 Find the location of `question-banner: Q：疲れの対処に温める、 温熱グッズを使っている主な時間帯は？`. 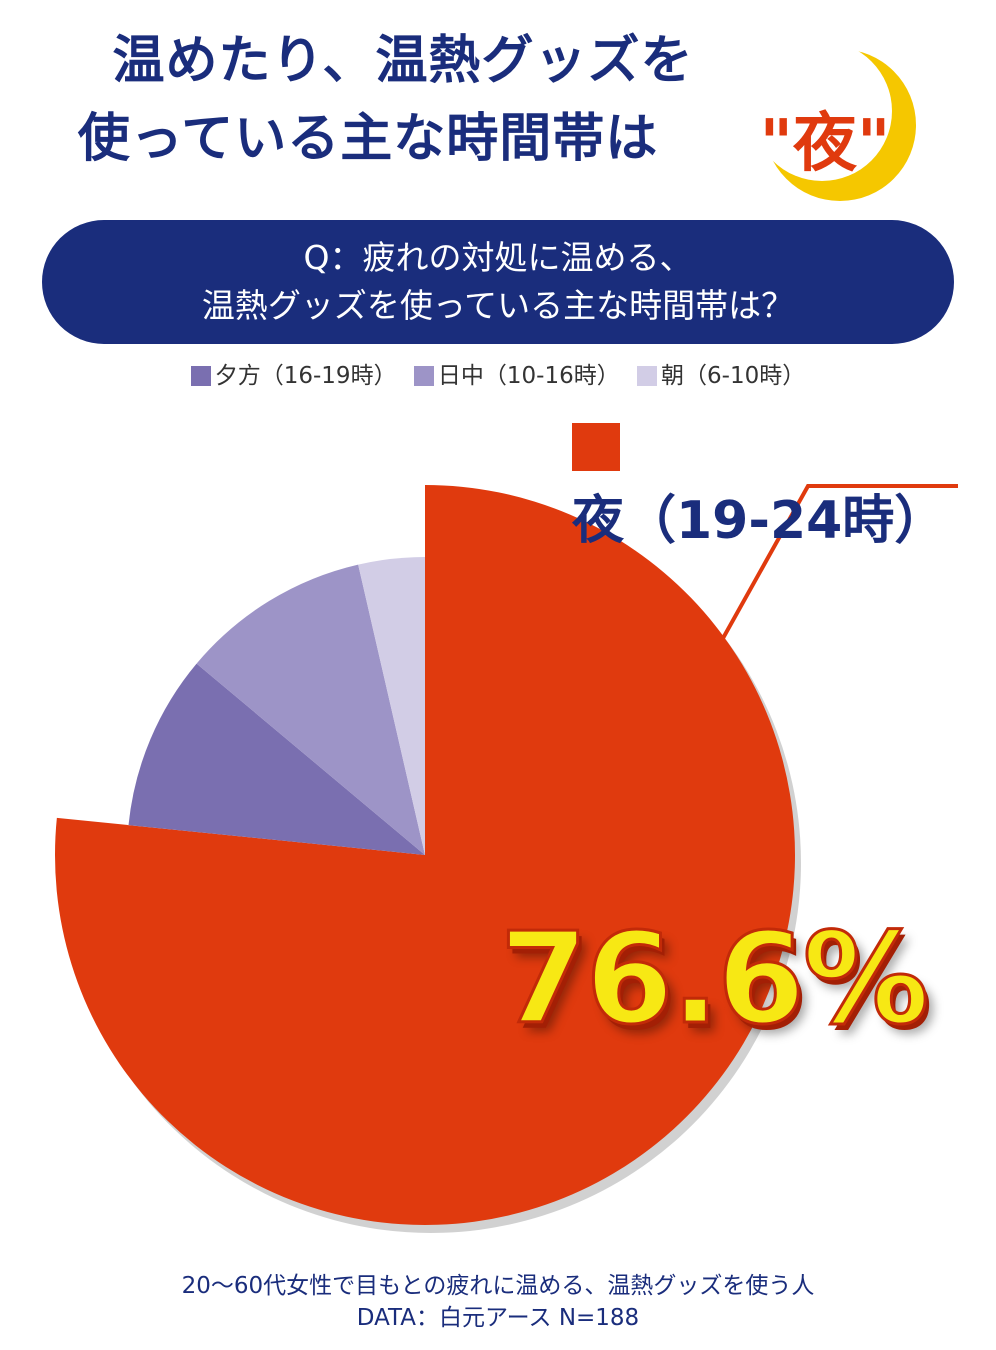

question-banner: Q：疲れの対処に温める、 温熱グッズを使っている主な時間帯は？ is located at coordinates (498, 282).